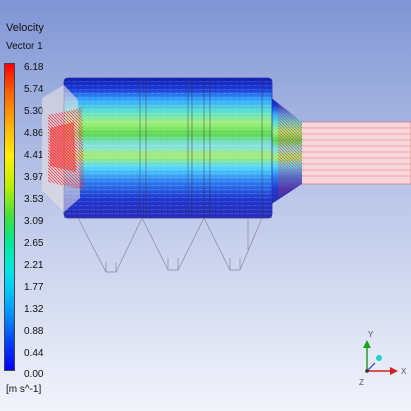 The width and height of the screenshot is (411, 411). Describe the element at coordinates (24, 46) in the screenshot. I see `legend-subtitle: Vector 1` at that location.